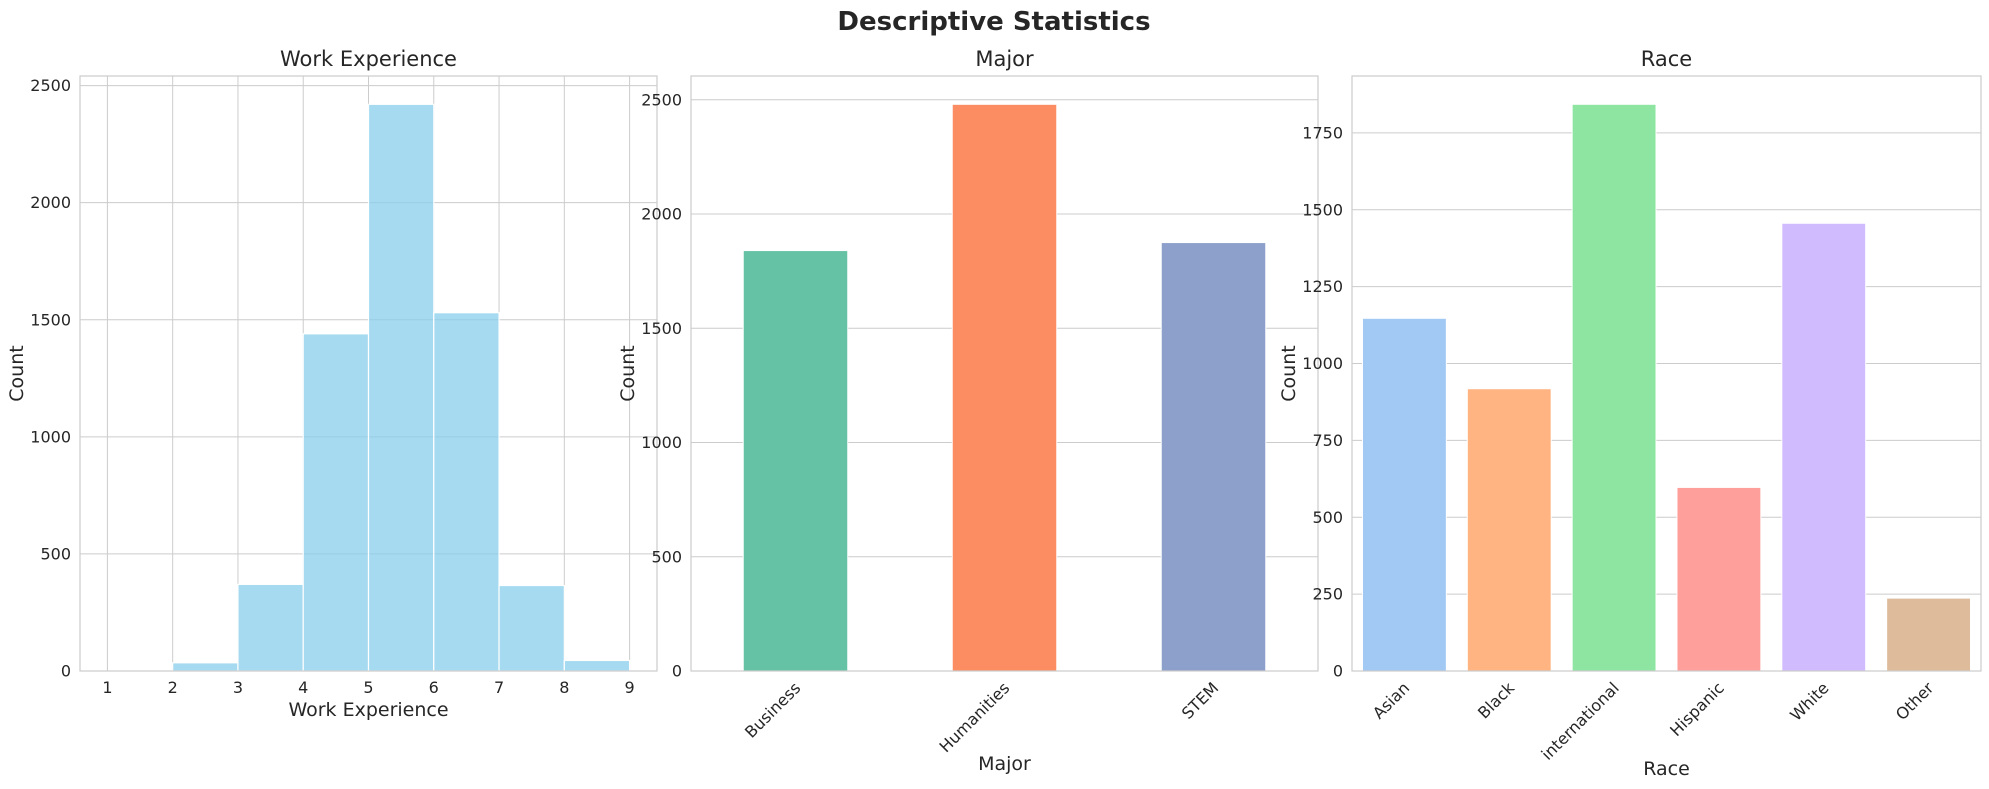 The width and height of the screenshot is (1989, 789). Describe the element at coordinates (1579, 720) in the screenshot. I see `x-tick-label: international` at that location.